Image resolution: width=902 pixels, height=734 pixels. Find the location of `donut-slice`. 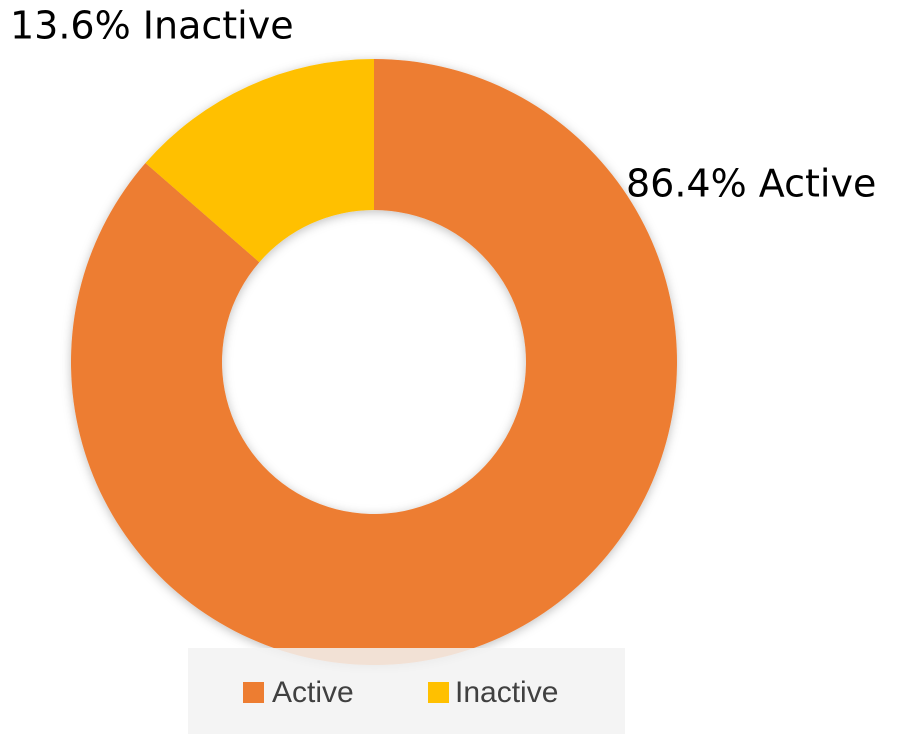

donut-slice is located at coordinates (259, 161).